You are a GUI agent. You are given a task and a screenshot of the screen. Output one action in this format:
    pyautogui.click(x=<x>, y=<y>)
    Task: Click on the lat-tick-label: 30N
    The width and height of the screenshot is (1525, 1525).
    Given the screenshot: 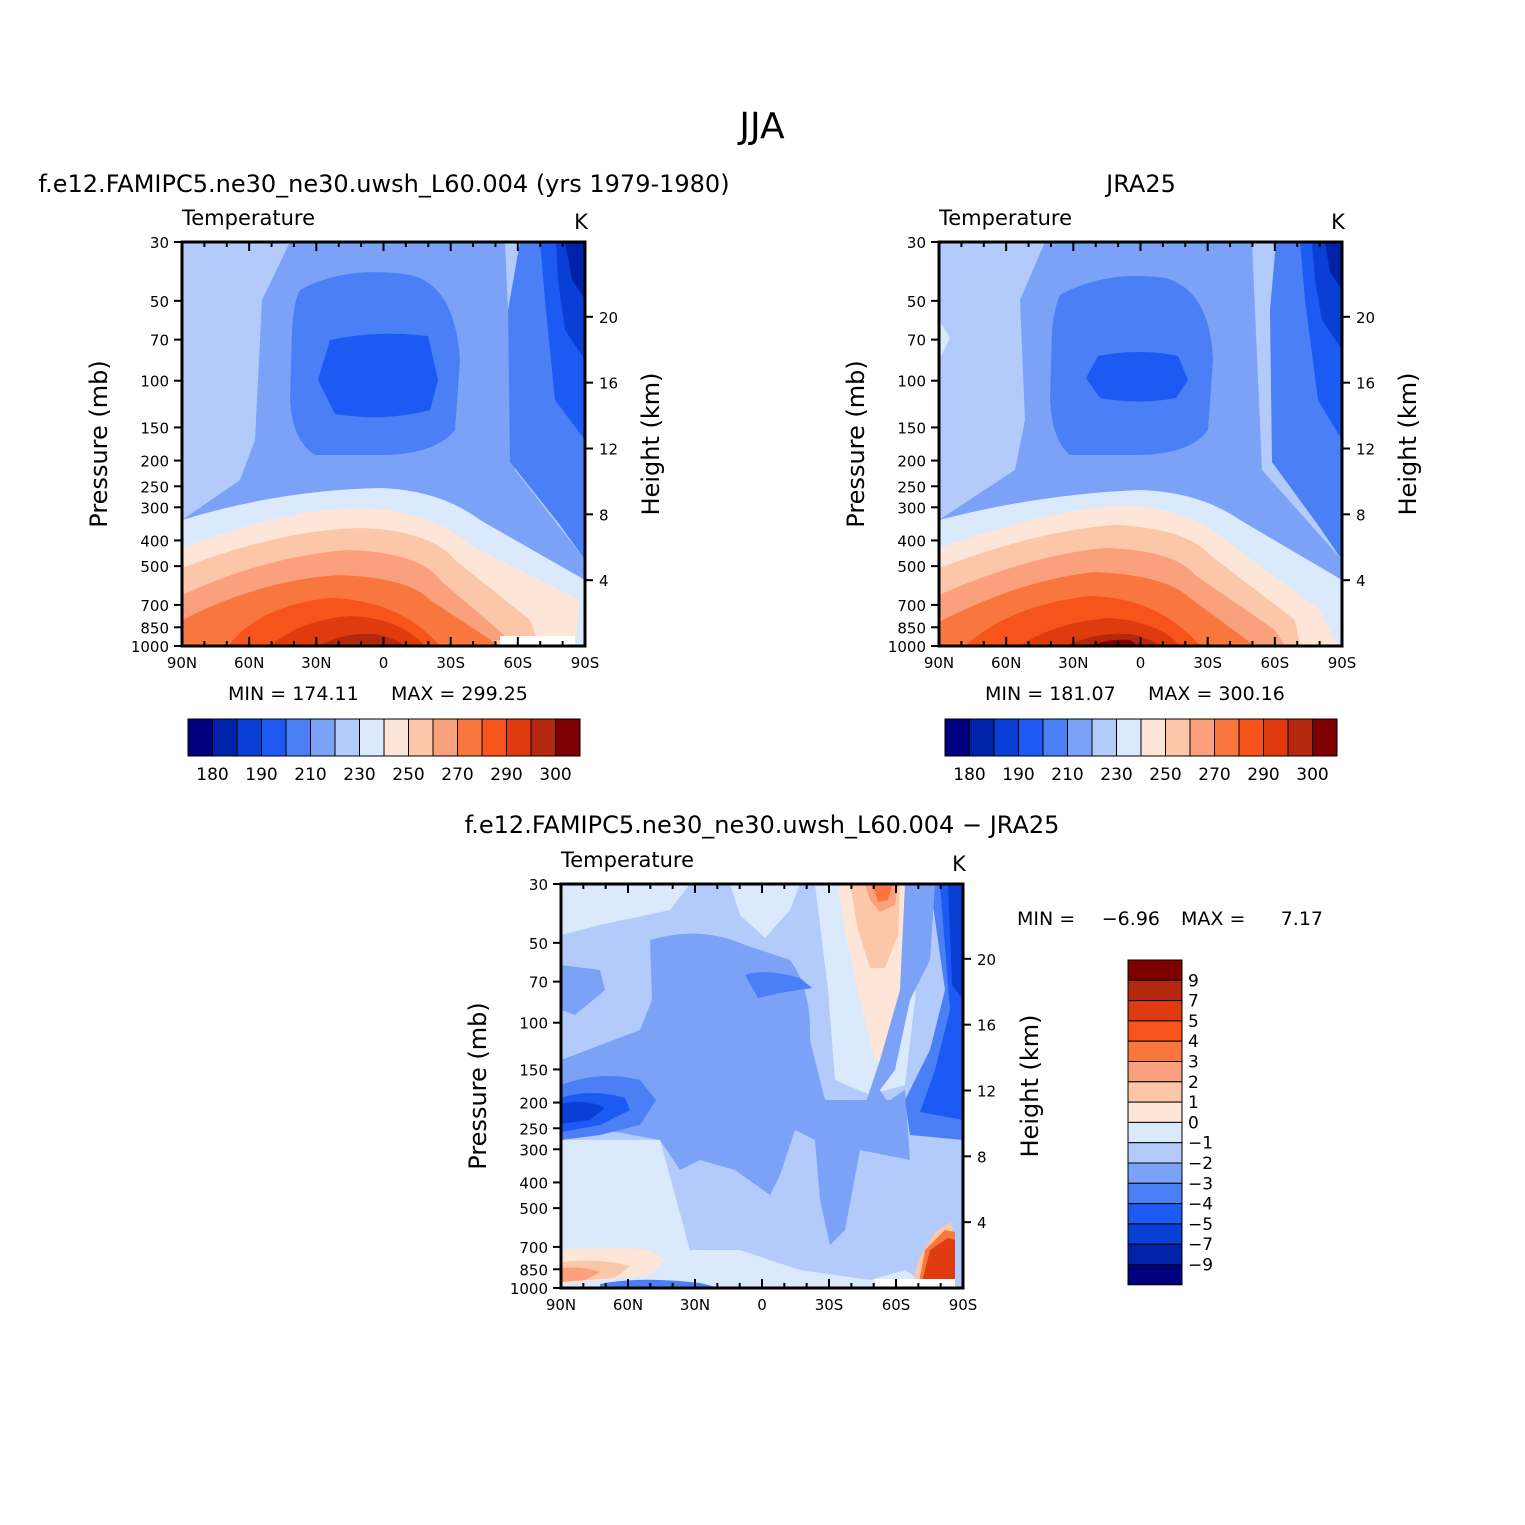 What is the action you would take?
    pyautogui.click(x=1073, y=663)
    